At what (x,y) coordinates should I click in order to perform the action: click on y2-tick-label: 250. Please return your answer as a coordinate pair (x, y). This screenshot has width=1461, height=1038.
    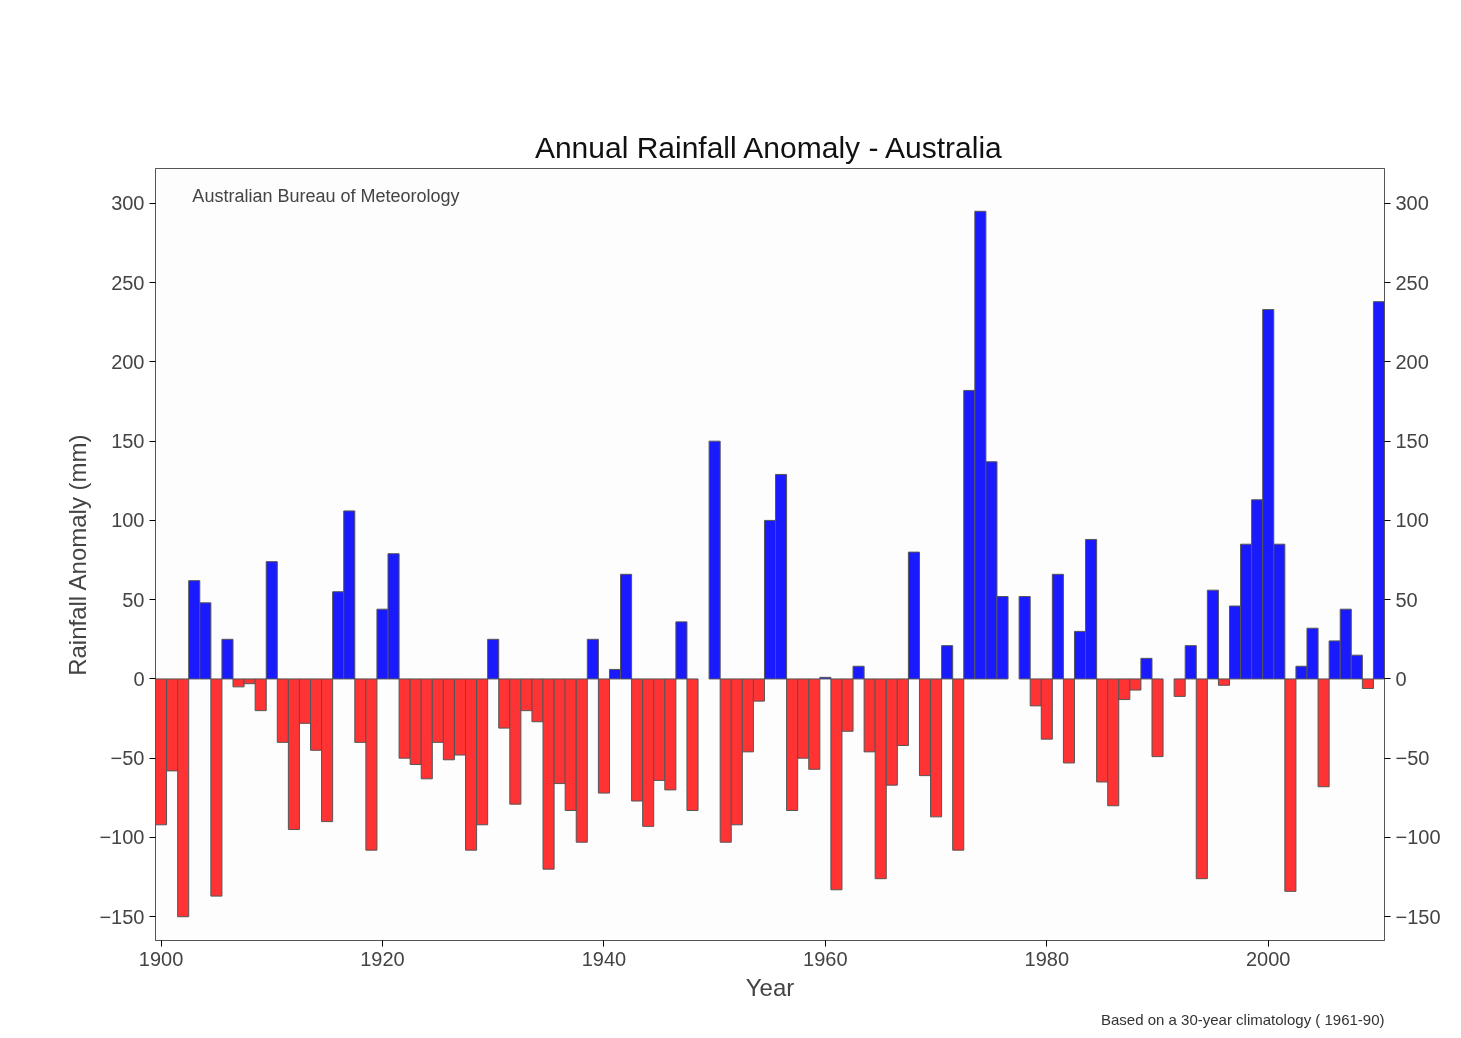
    Looking at the image, I should click on (1412, 282).